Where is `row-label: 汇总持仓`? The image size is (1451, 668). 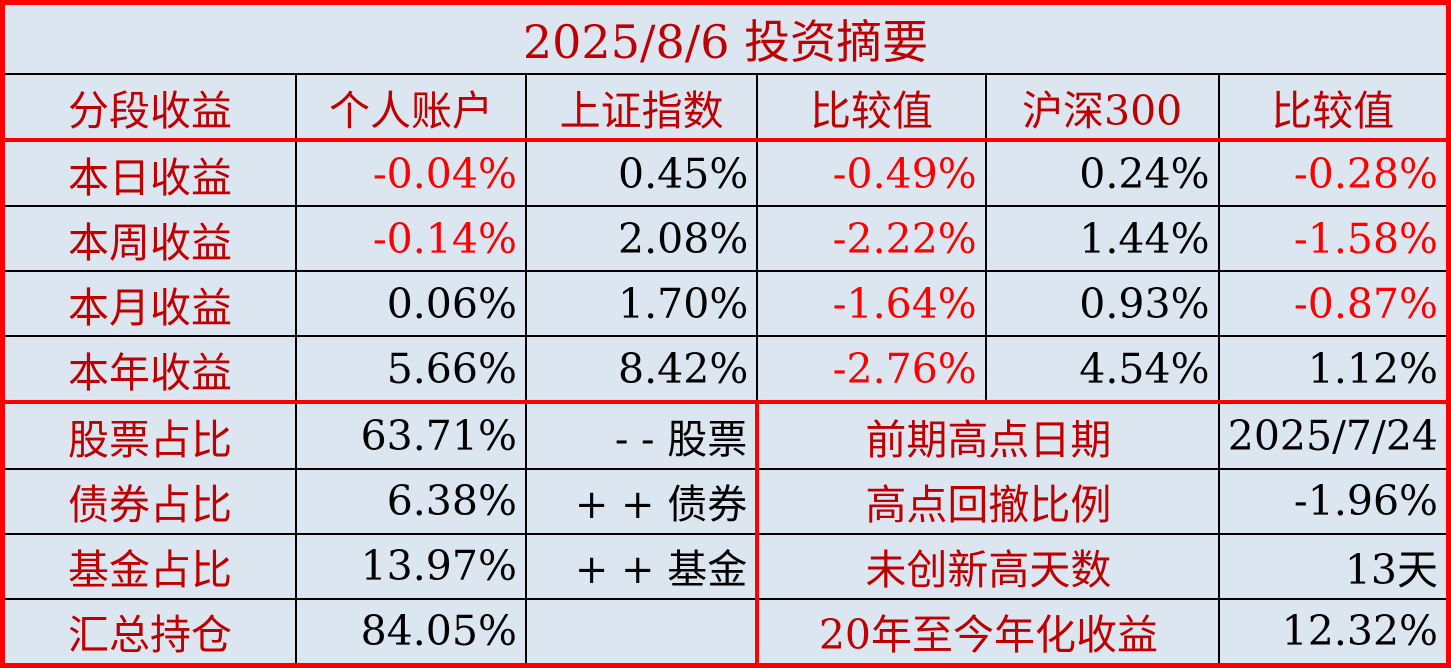 row-label: 汇总持仓 is located at coordinates (149, 632).